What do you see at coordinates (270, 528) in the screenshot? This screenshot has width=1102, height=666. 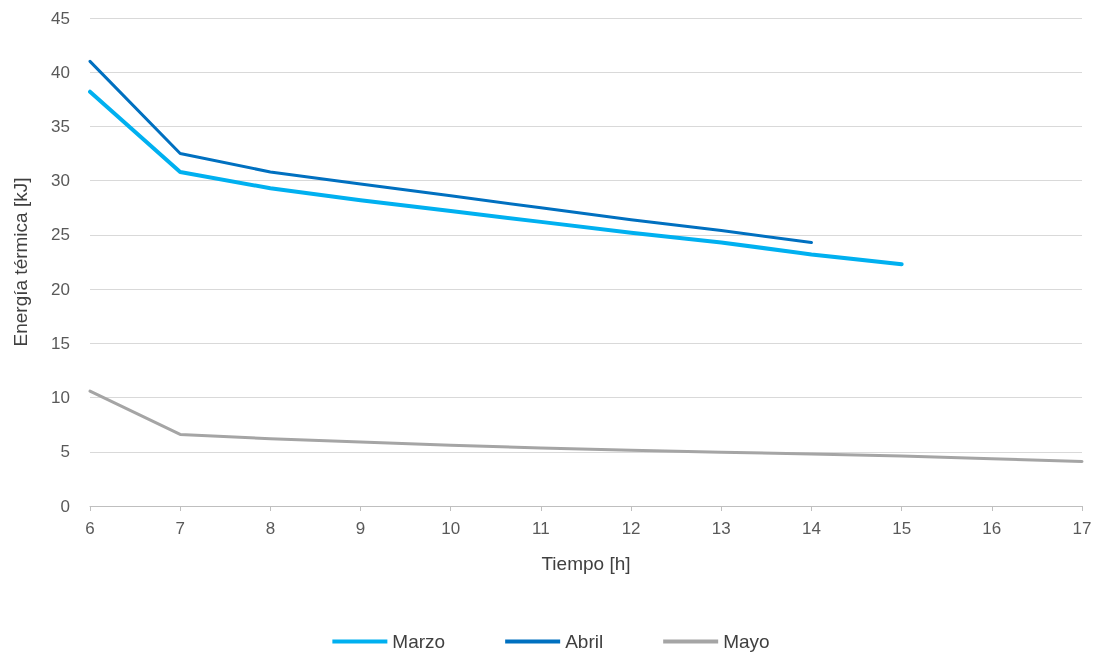 I see `x-tick-label: 8` at bounding box center [270, 528].